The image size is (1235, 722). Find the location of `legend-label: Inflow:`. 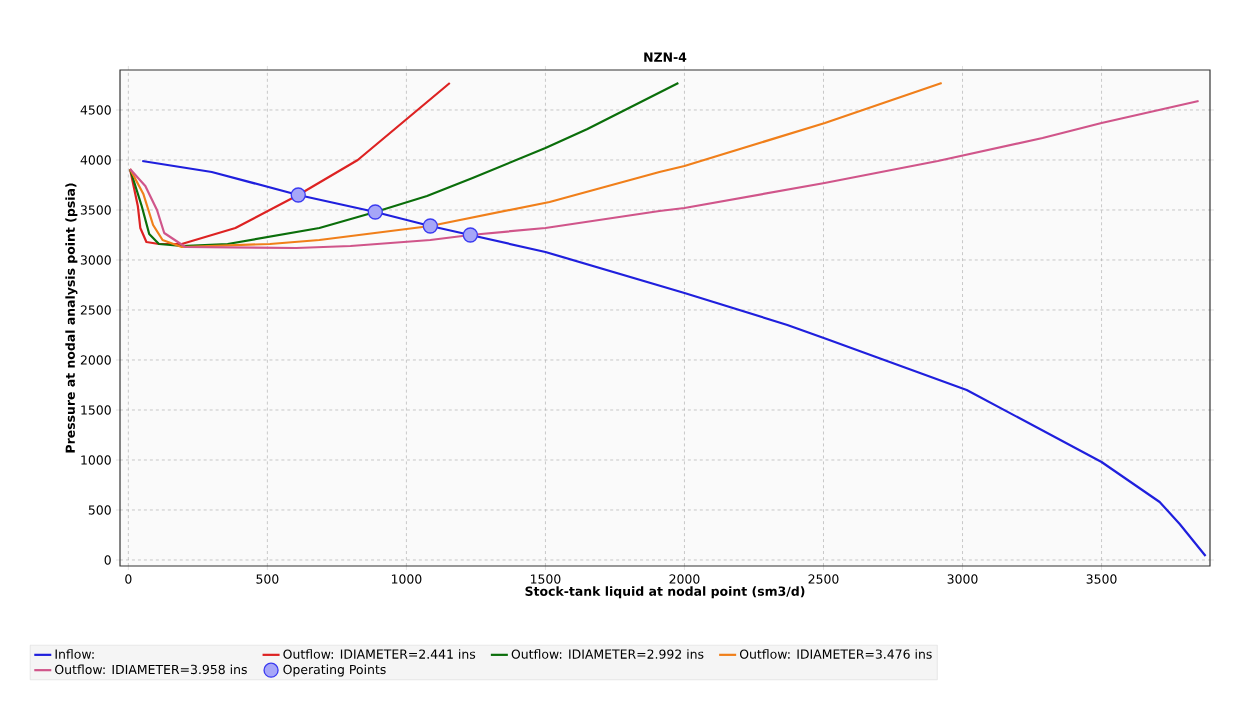

legend-label: Inflow: is located at coordinates (74, 654).